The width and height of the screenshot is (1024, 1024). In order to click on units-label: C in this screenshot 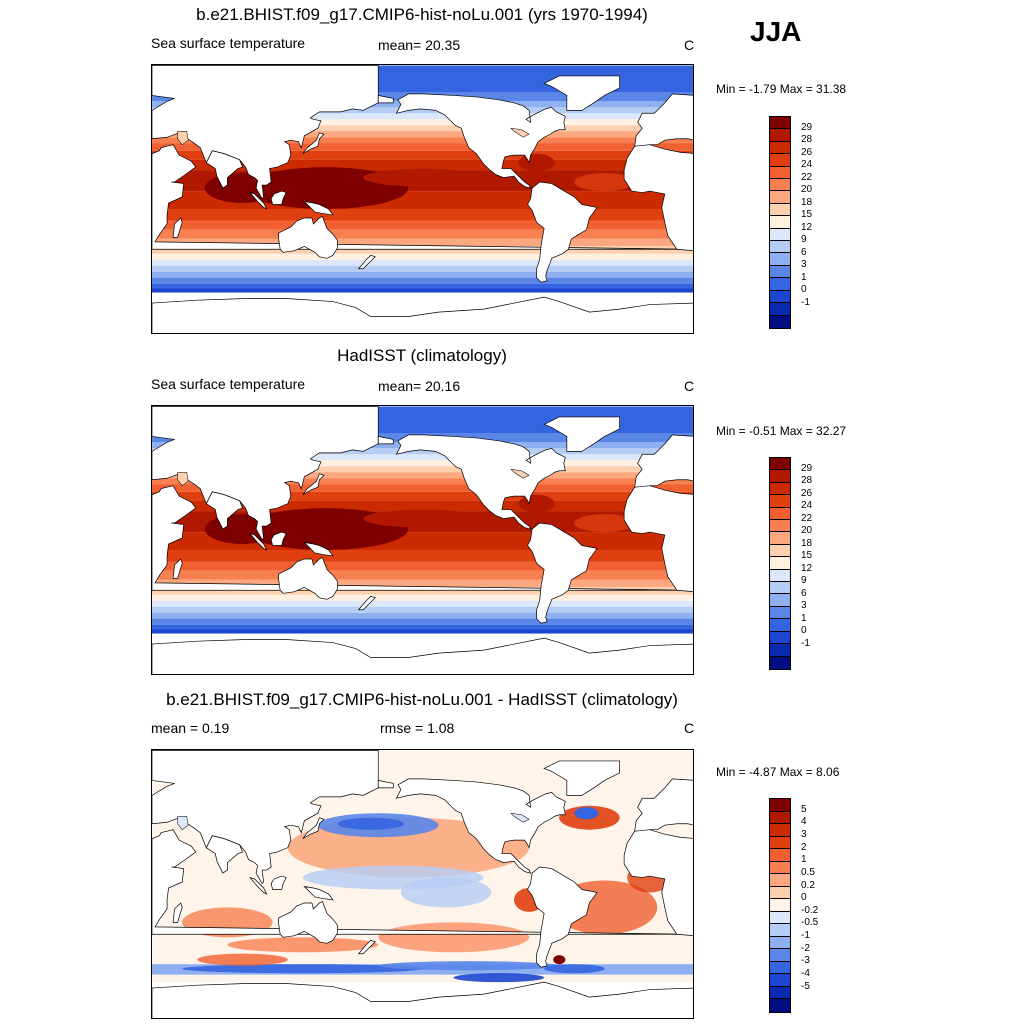, I will do `click(689, 386)`.